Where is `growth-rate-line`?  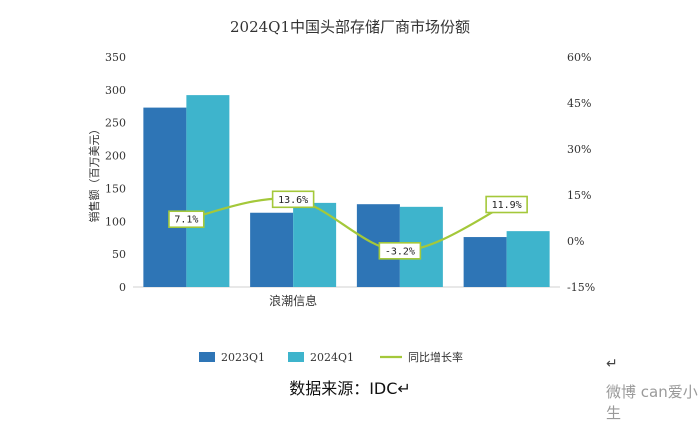 growth-rate-line is located at coordinates (347, 224).